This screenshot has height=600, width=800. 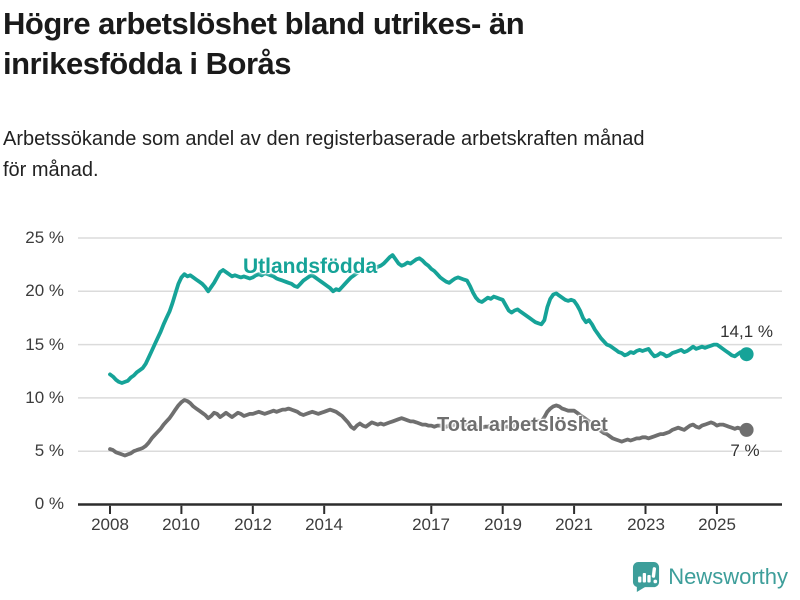 What do you see at coordinates (746, 331) in the screenshot?
I see `end-value-label-foreign-born: 14,1 %` at bounding box center [746, 331].